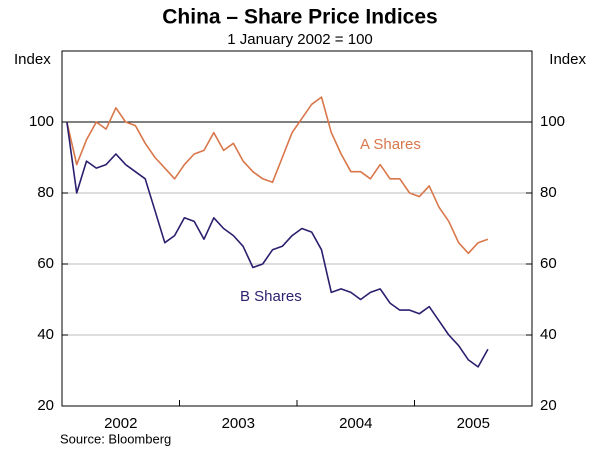 The image size is (600, 465). Describe the element at coordinates (355, 423) in the screenshot. I see `x-tick-label: 2004` at that location.